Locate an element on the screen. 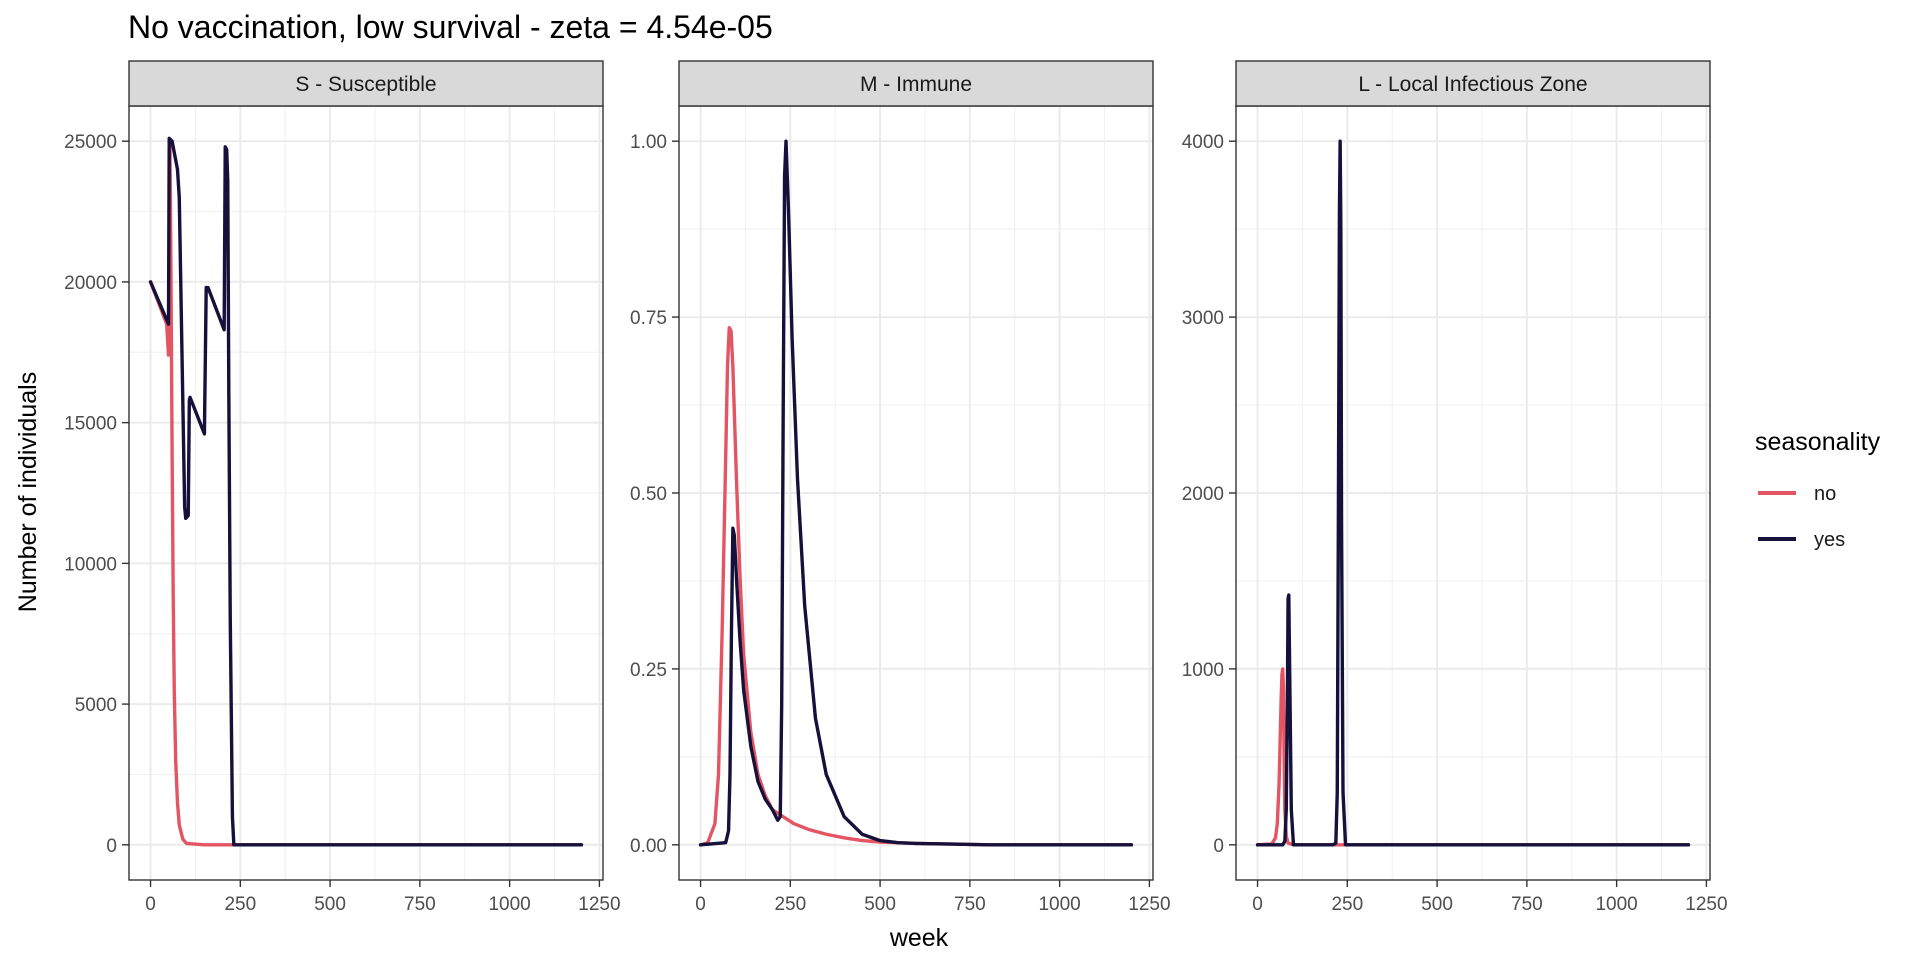 This screenshot has width=1920, height=960. facet-strip-label: S - Susceptible is located at coordinates (365, 84).